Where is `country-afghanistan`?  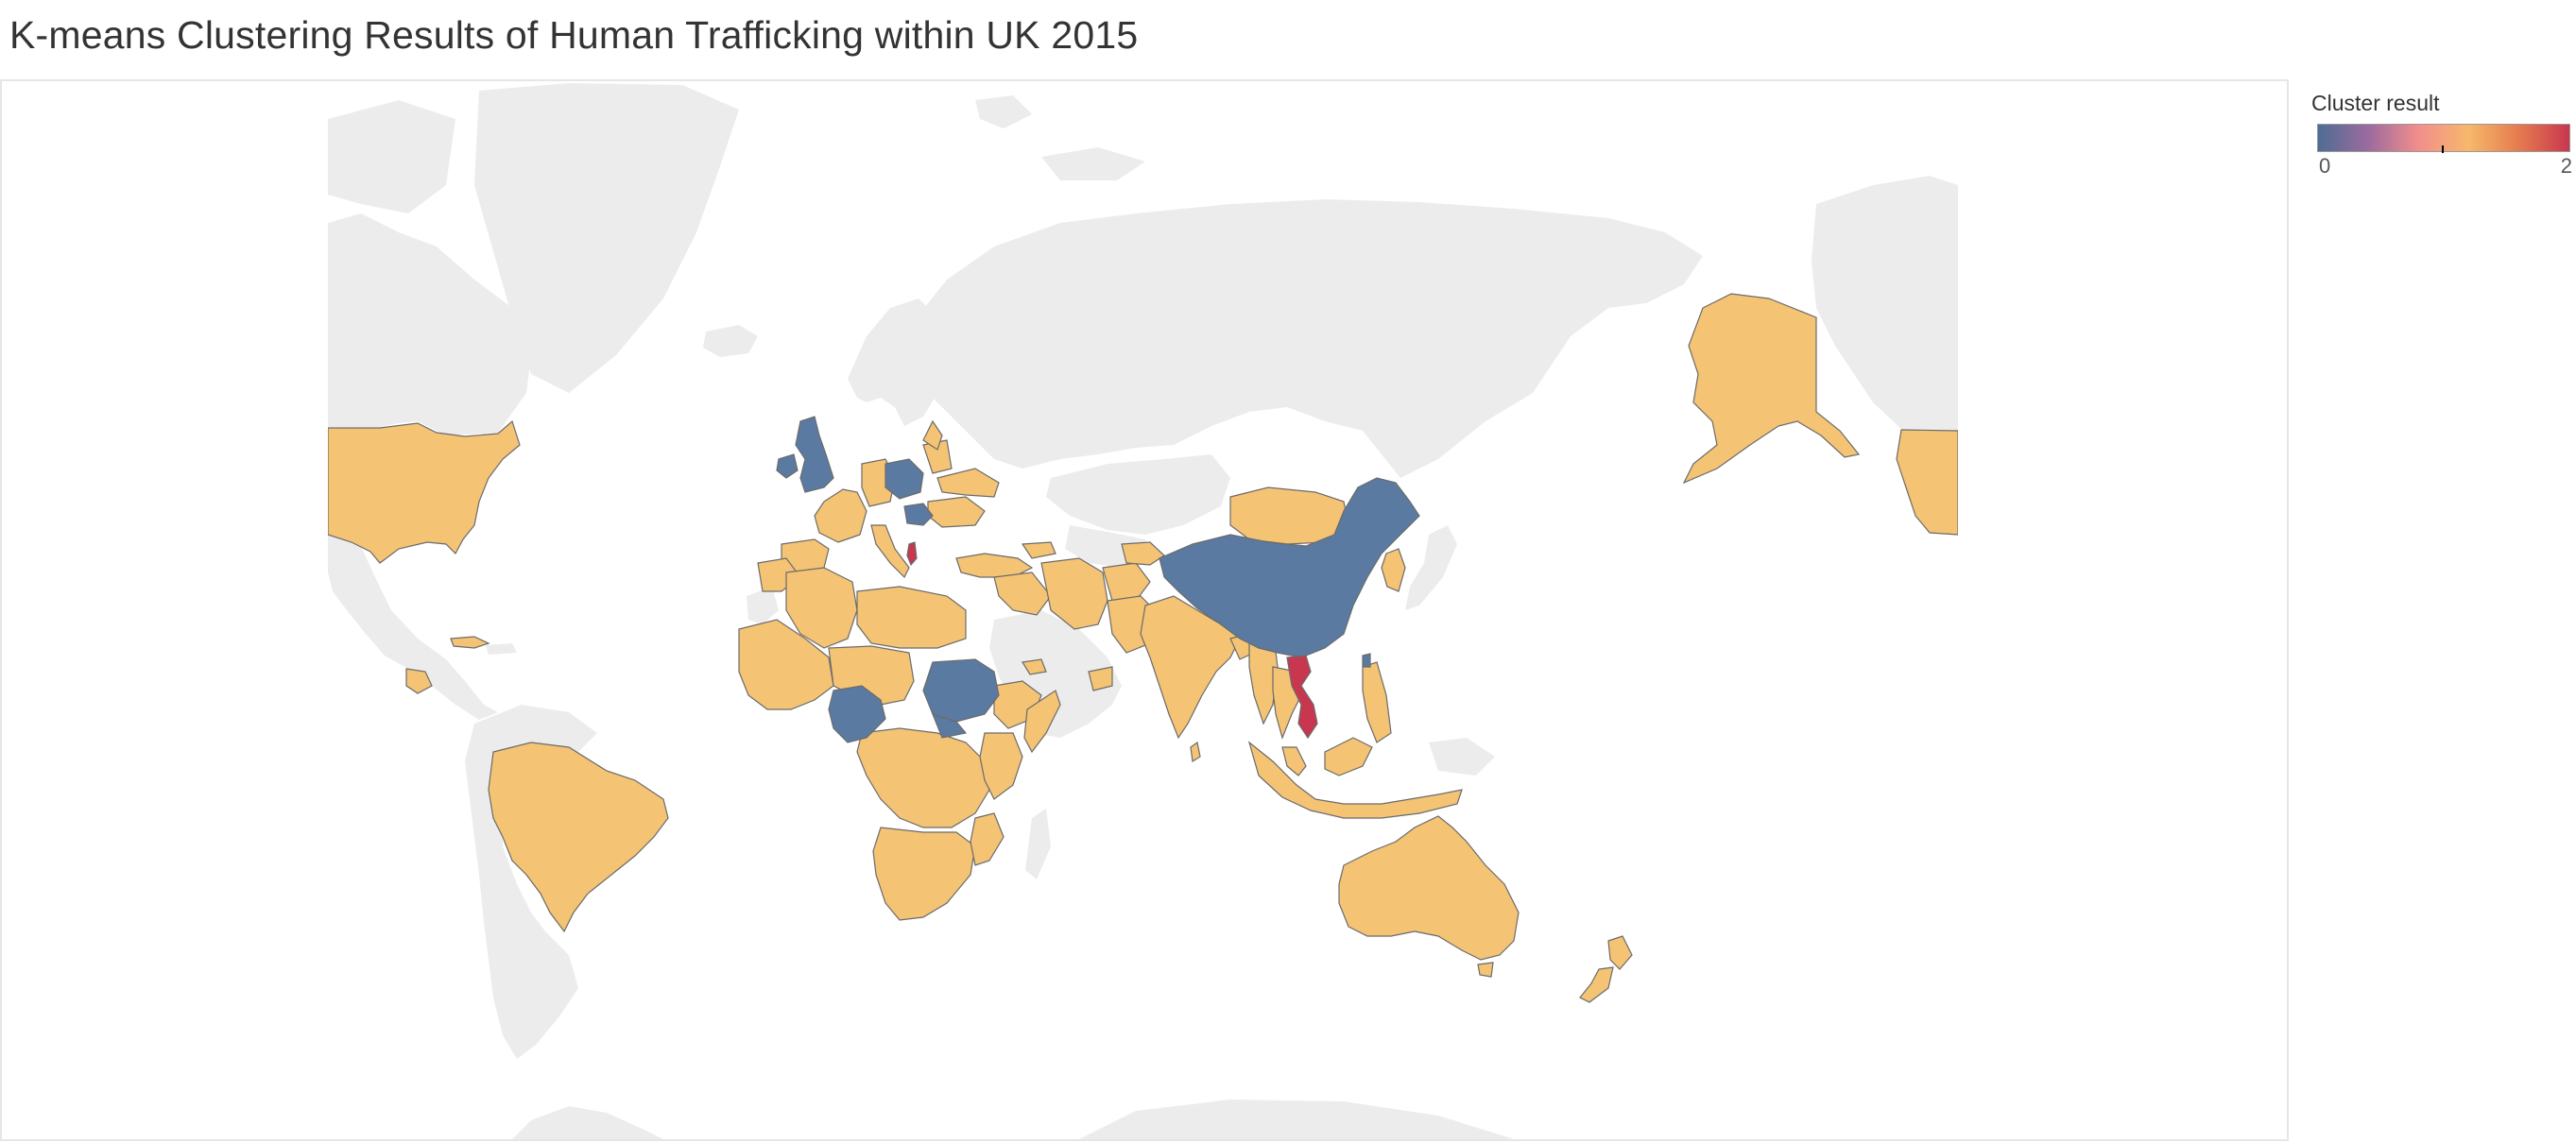
country-afghanistan is located at coordinates (1126, 582).